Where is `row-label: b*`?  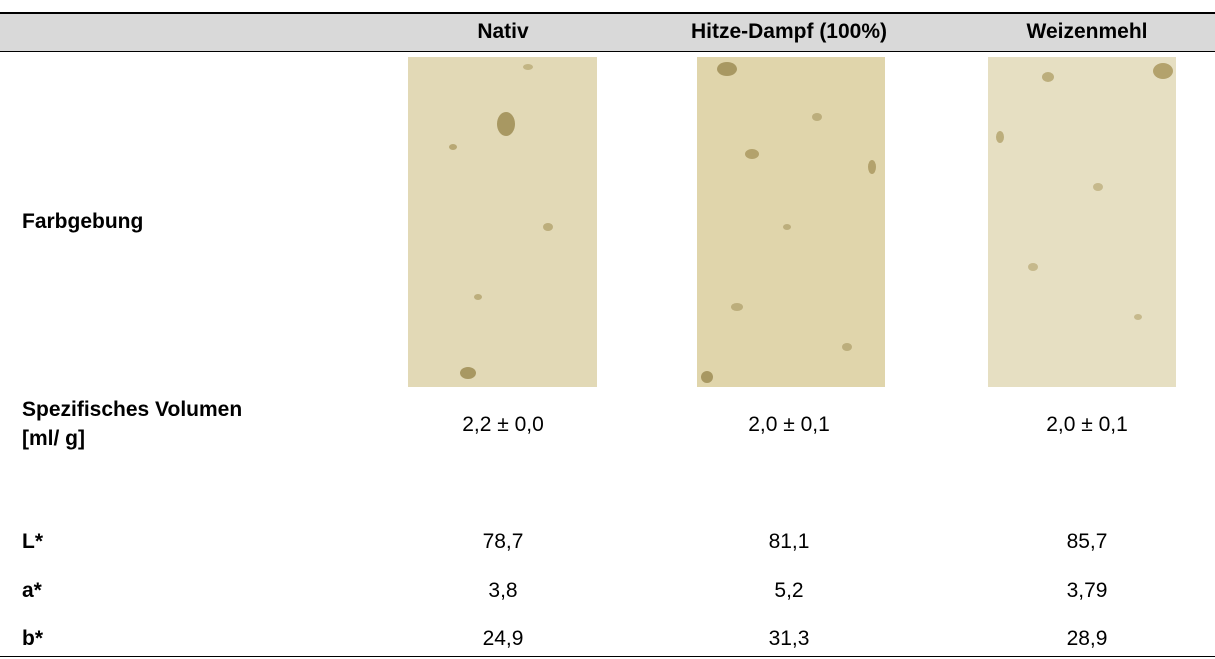
row-label: b* is located at coordinates (32, 638).